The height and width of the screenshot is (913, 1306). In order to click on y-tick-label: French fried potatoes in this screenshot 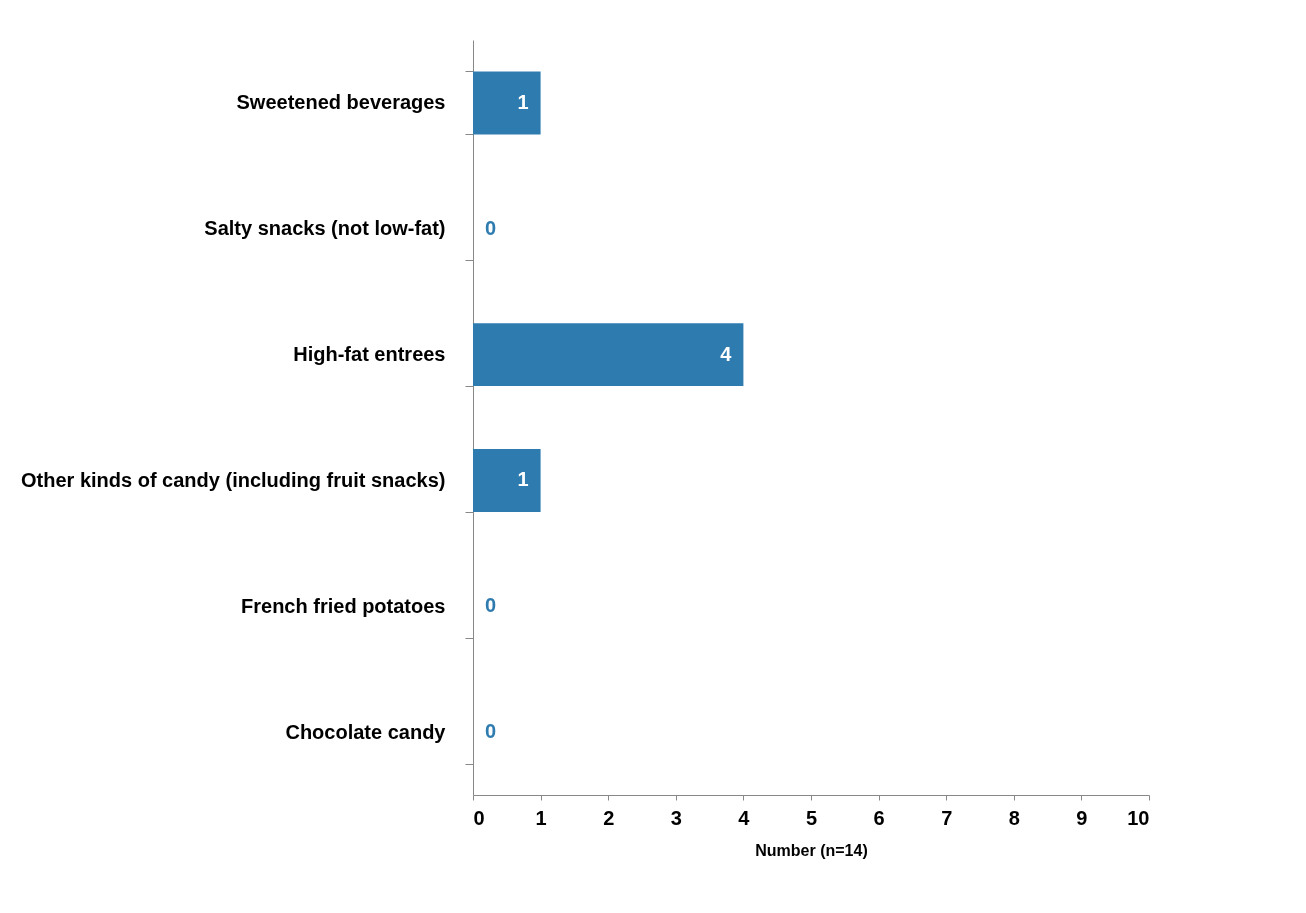, I will do `click(343, 605)`.